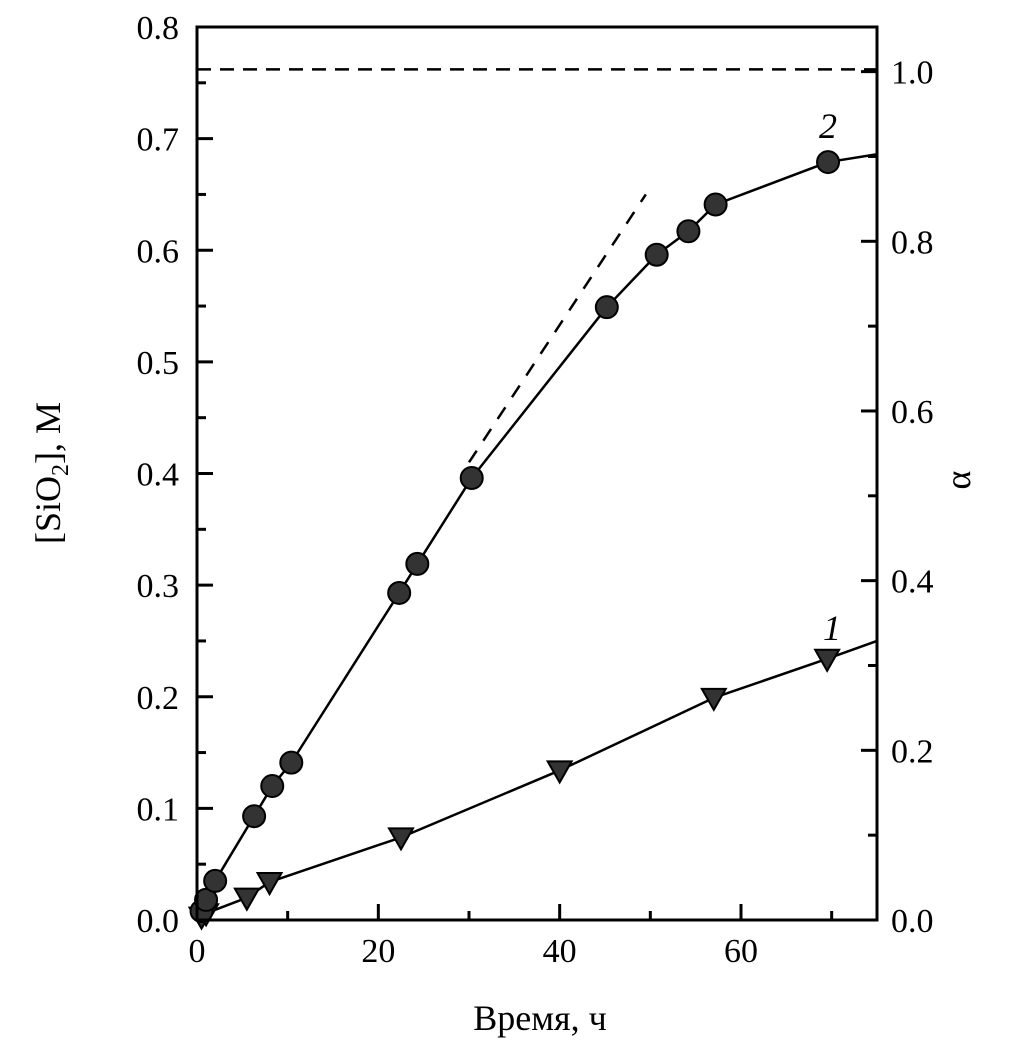 The height and width of the screenshot is (1051, 1010). What do you see at coordinates (828, 126) in the screenshot?
I see `series-2-label: 2` at bounding box center [828, 126].